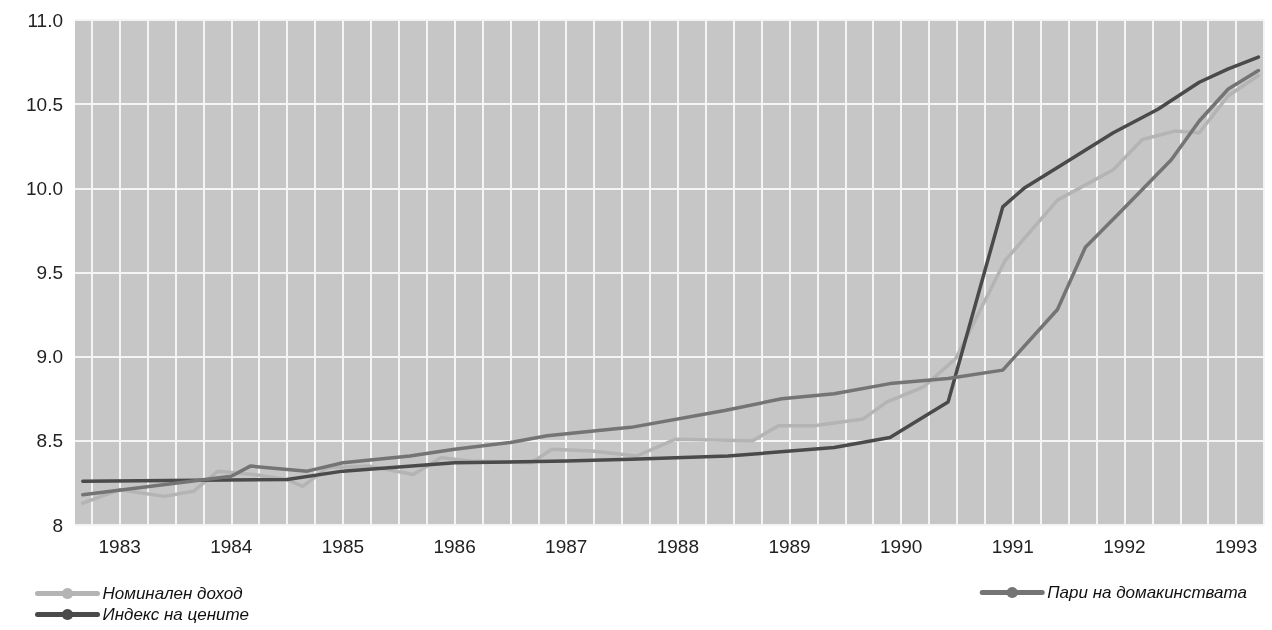 The height and width of the screenshot is (630, 1272). What do you see at coordinates (49, 272) in the screenshot?
I see `y-tick-label: 9.5` at bounding box center [49, 272].